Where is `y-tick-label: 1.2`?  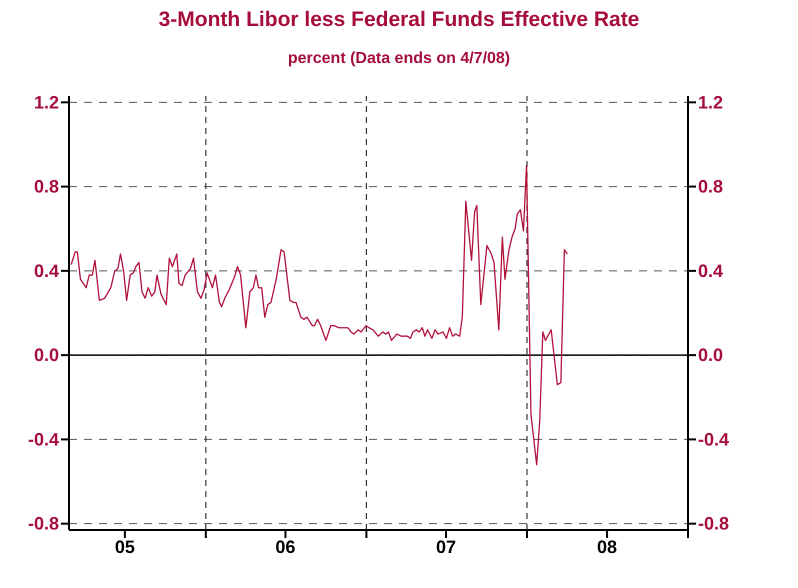
y-tick-label: 1.2 is located at coordinates (46, 102).